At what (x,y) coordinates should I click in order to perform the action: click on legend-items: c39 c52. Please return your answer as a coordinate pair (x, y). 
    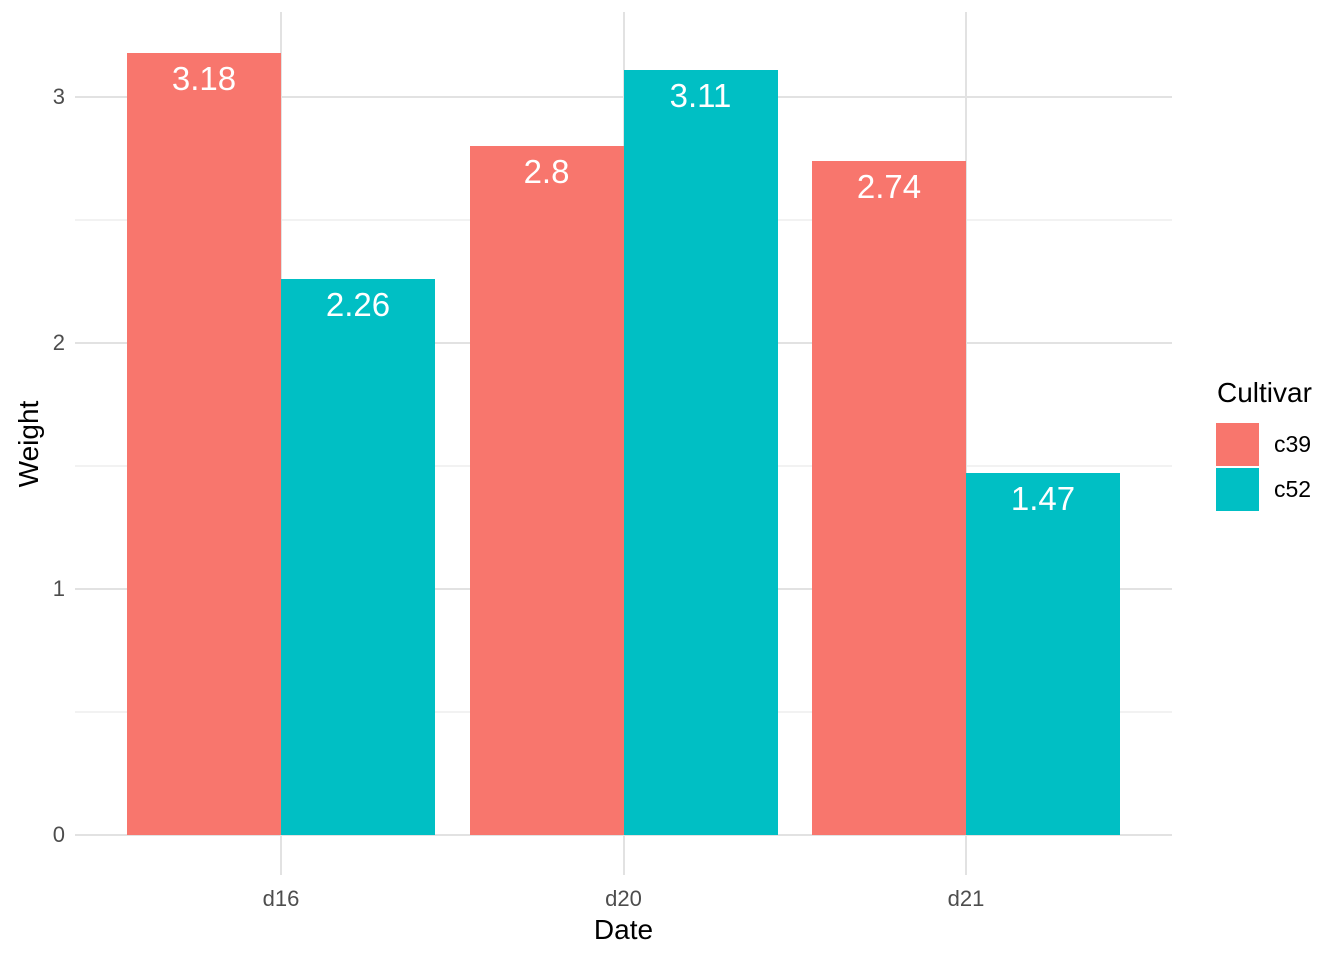
    Looking at the image, I should click on (1280, 467).